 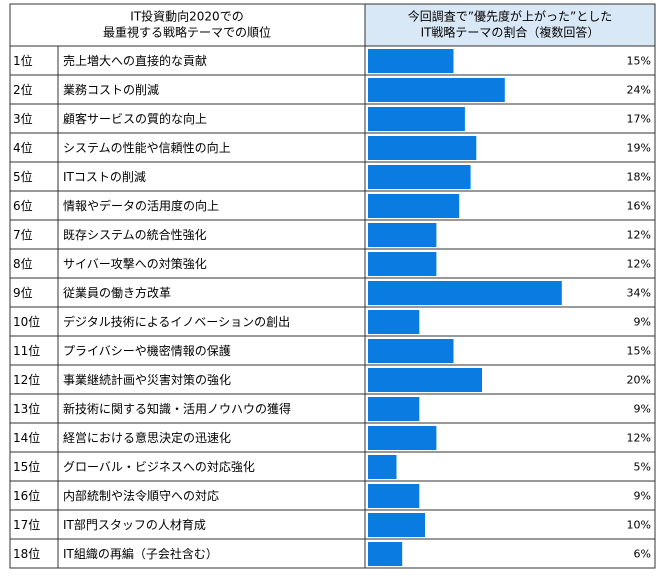 I want to click on category-label: サイバー攻撃への対策強化, so click(x=135, y=263).